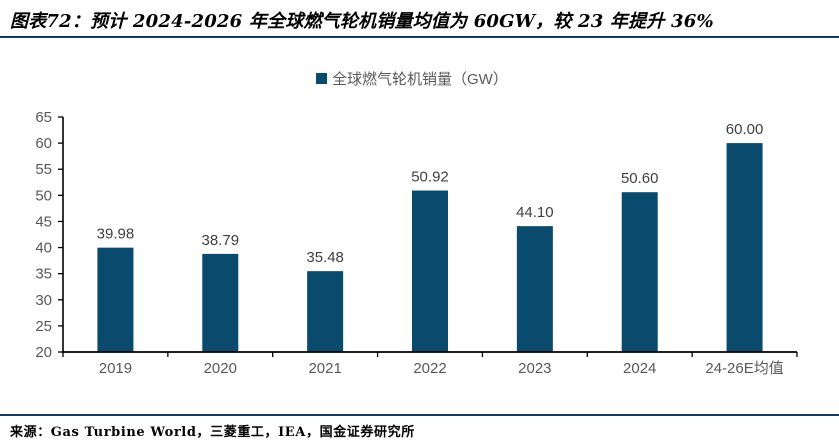  Describe the element at coordinates (43, 300) in the screenshot. I see `y-tick-label: 30` at that location.